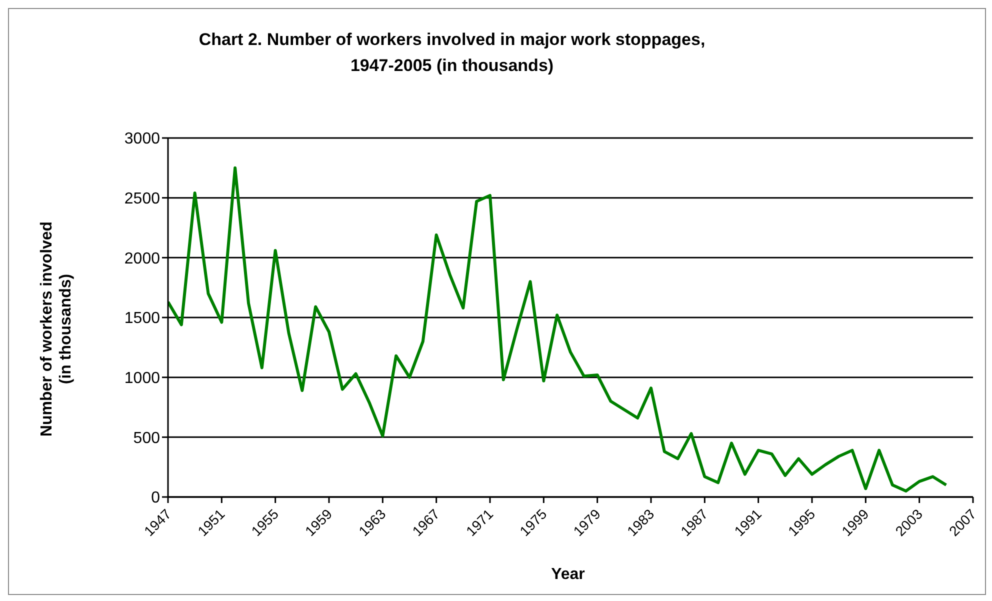 Image resolution: width=992 pixels, height=601 pixels. Describe the element at coordinates (568, 574) in the screenshot. I see `x-axis-title: Year` at that location.